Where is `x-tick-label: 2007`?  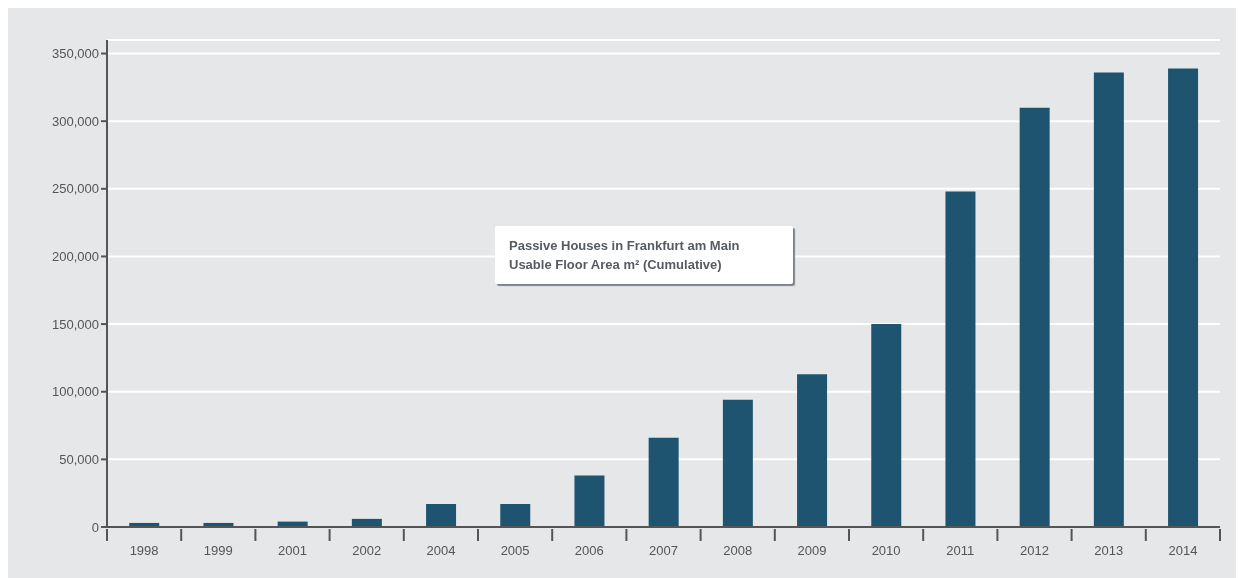 x-tick-label: 2007 is located at coordinates (663, 550).